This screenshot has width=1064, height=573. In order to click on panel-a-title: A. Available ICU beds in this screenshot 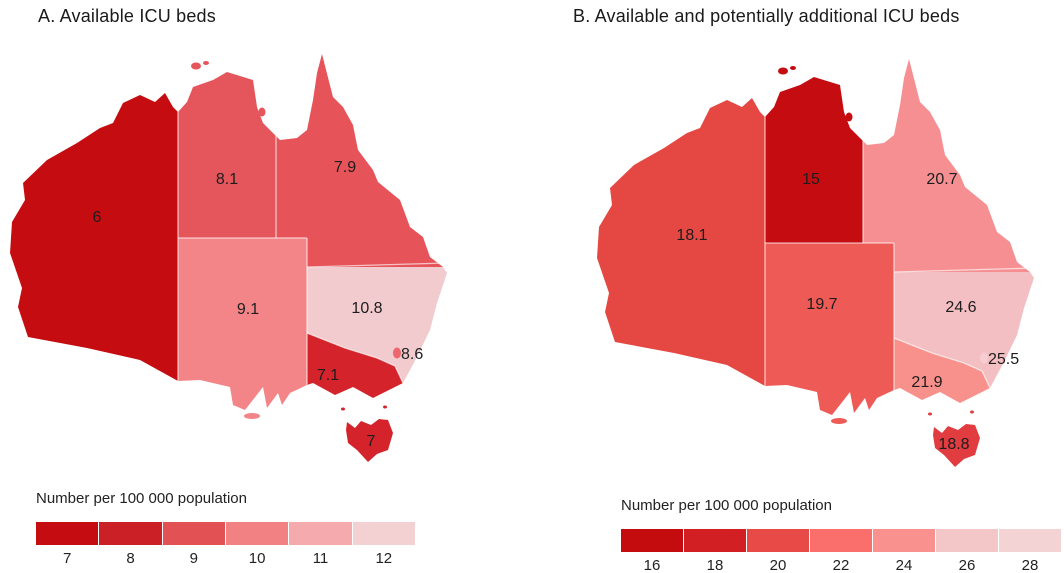, I will do `click(127, 16)`.